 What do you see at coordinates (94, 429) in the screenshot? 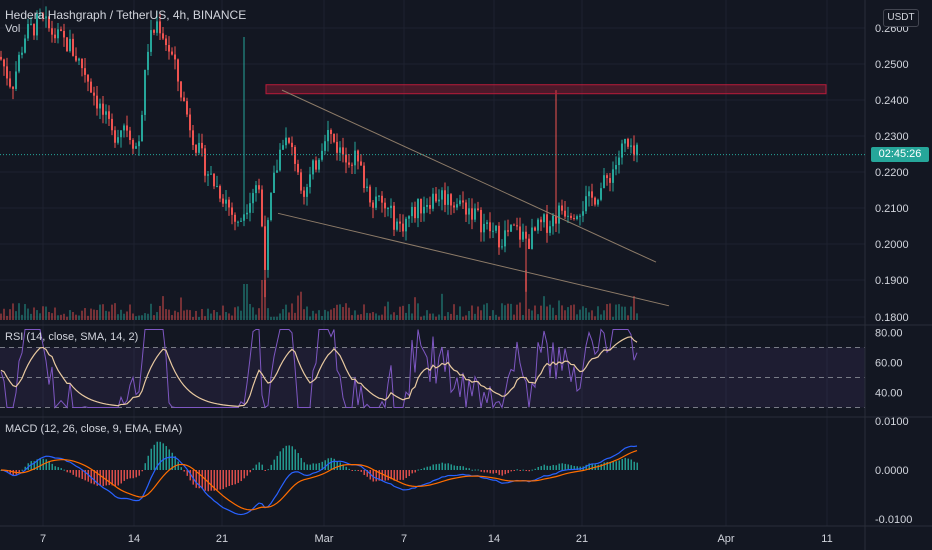
I see `macd-label: MACD (12, 26, close, 9, EMA, EMA)` at bounding box center [94, 429].